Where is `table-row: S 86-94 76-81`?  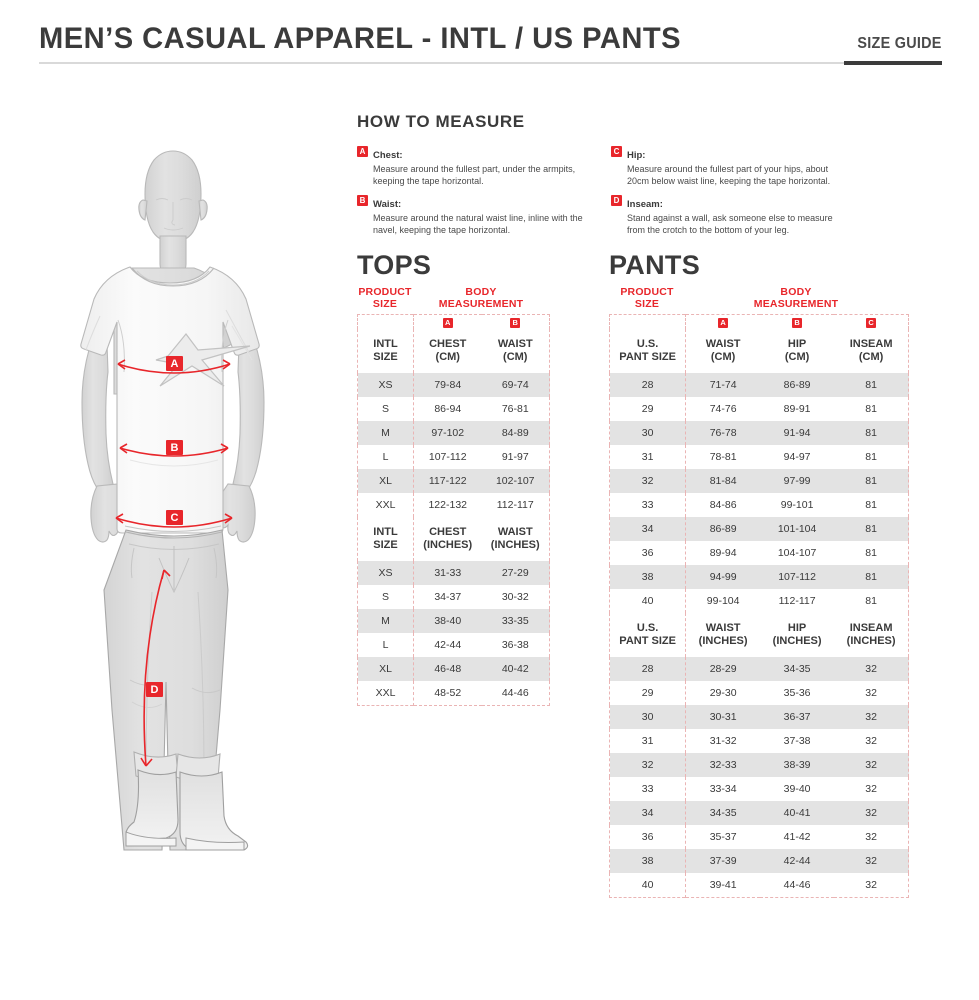
table-row: S 86-94 76-81 is located at coordinates (453, 409).